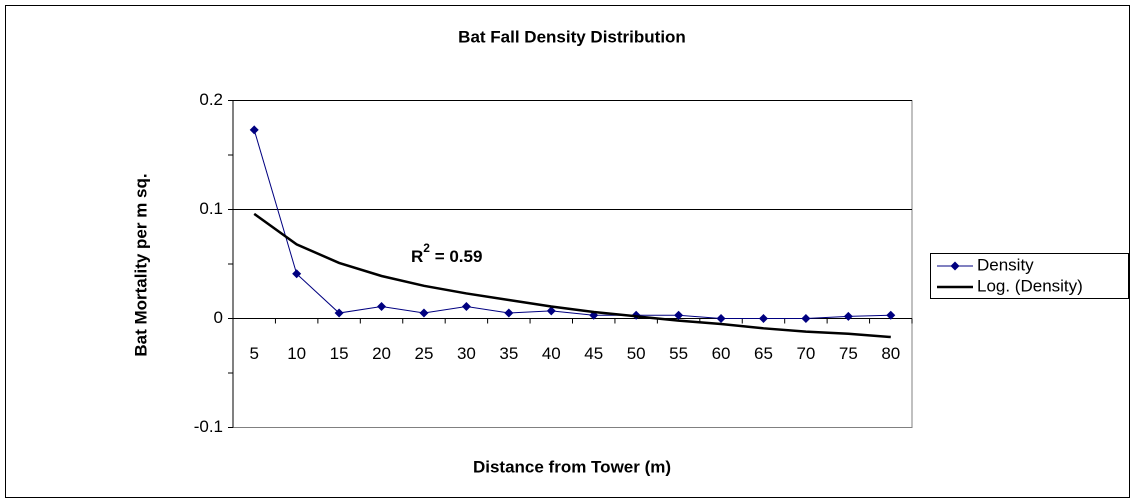 The height and width of the screenshot is (504, 1135). What do you see at coordinates (636, 353) in the screenshot?
I see `x-tick-label: 50` at bounding box center [636, 353].